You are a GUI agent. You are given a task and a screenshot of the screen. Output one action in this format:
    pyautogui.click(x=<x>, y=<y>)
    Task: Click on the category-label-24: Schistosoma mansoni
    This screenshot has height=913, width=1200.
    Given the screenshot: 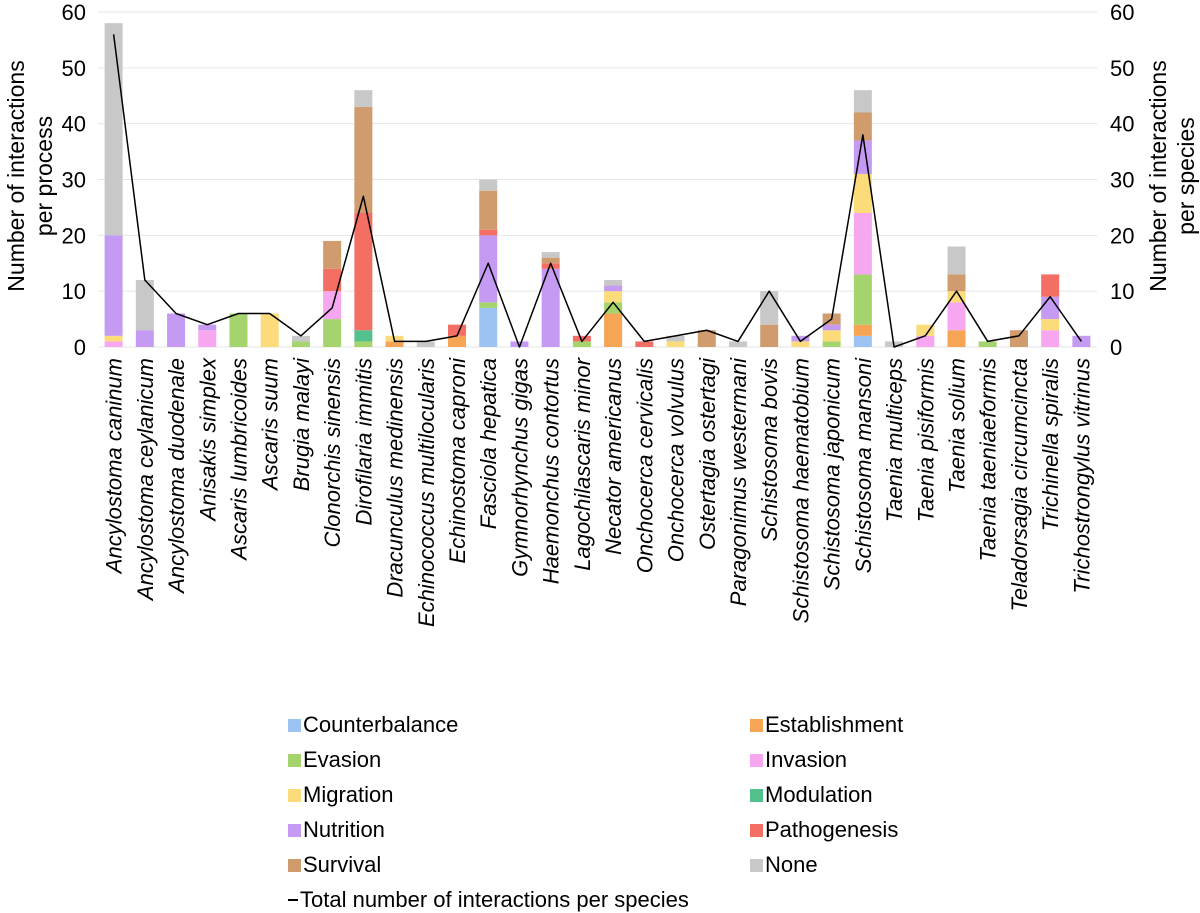 What is the action you would take?
    pyautogui.click(x=863, y=465)
    